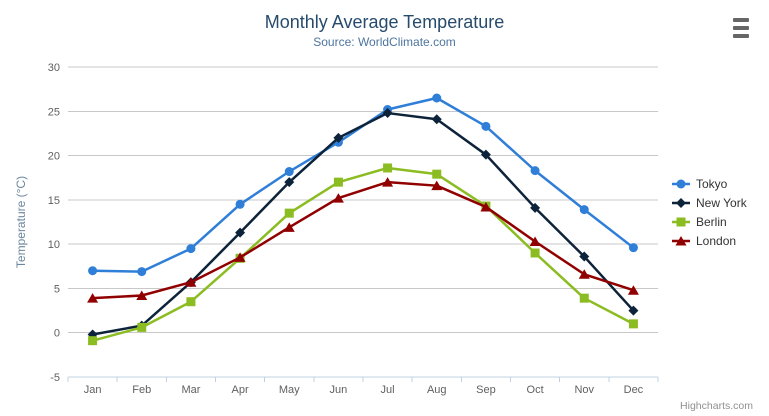  I want to click on export-menu-button, so click(741, 30).